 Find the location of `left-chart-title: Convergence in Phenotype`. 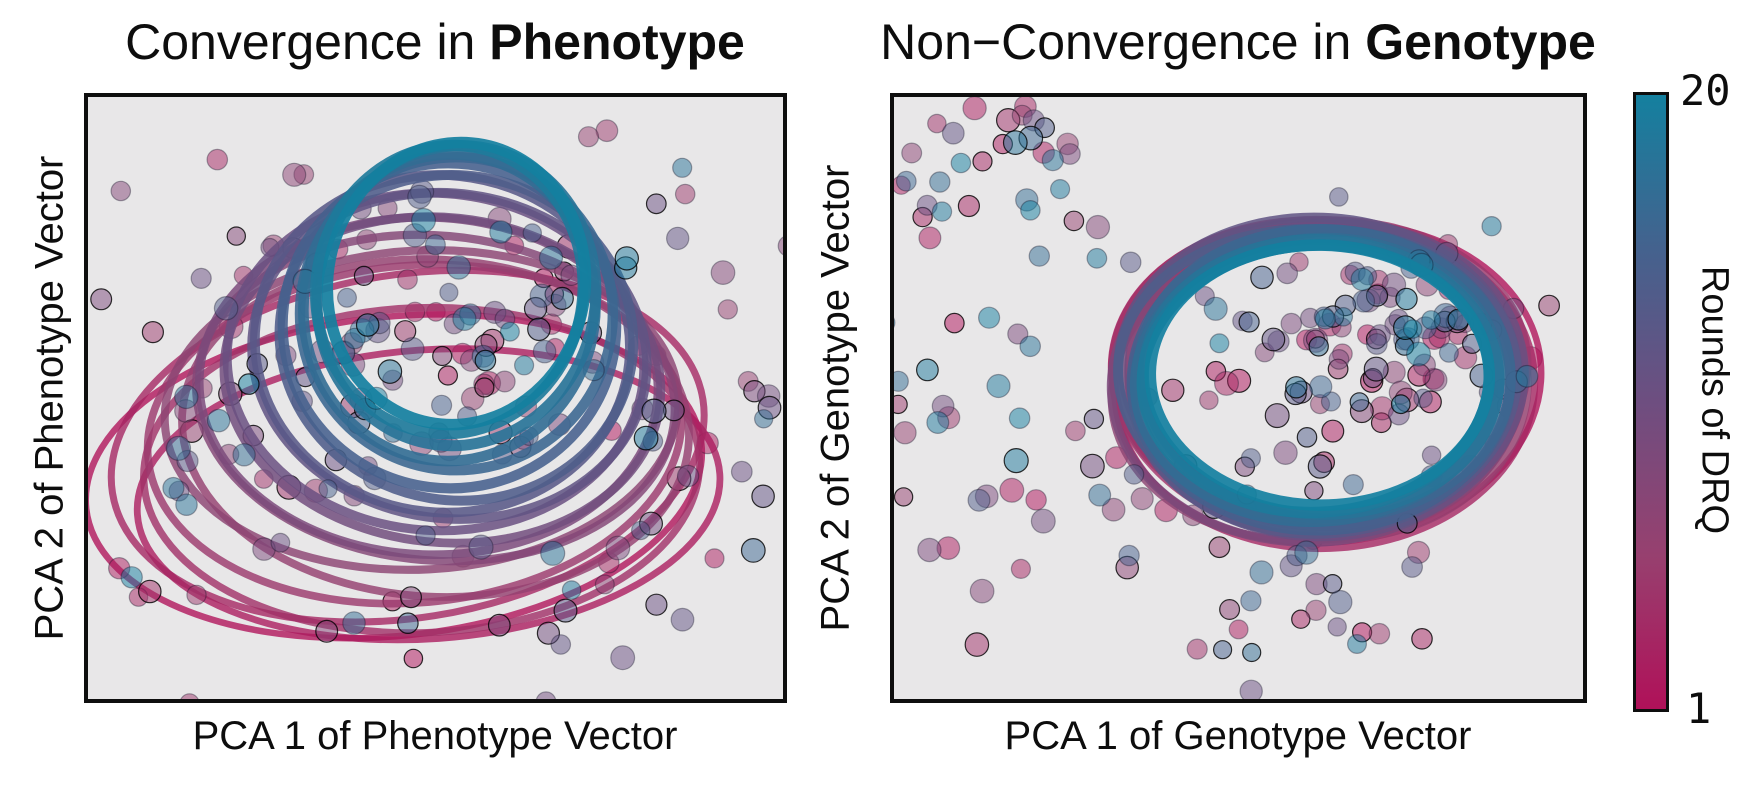

left-chart-title: Convergence in Phenotype is located at coordinates (435, 43).